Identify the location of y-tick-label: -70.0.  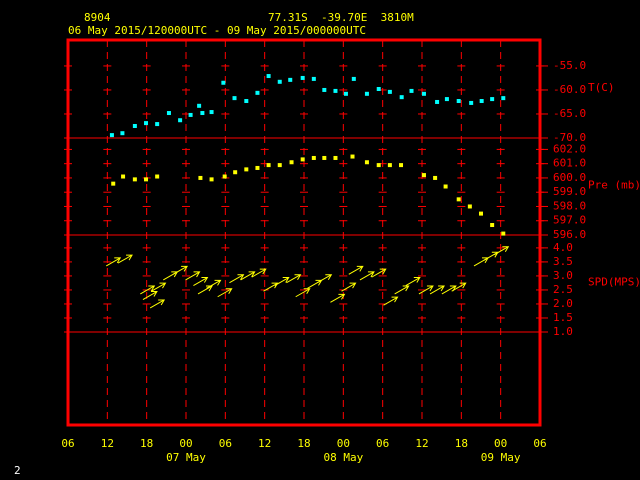
(569, 137).